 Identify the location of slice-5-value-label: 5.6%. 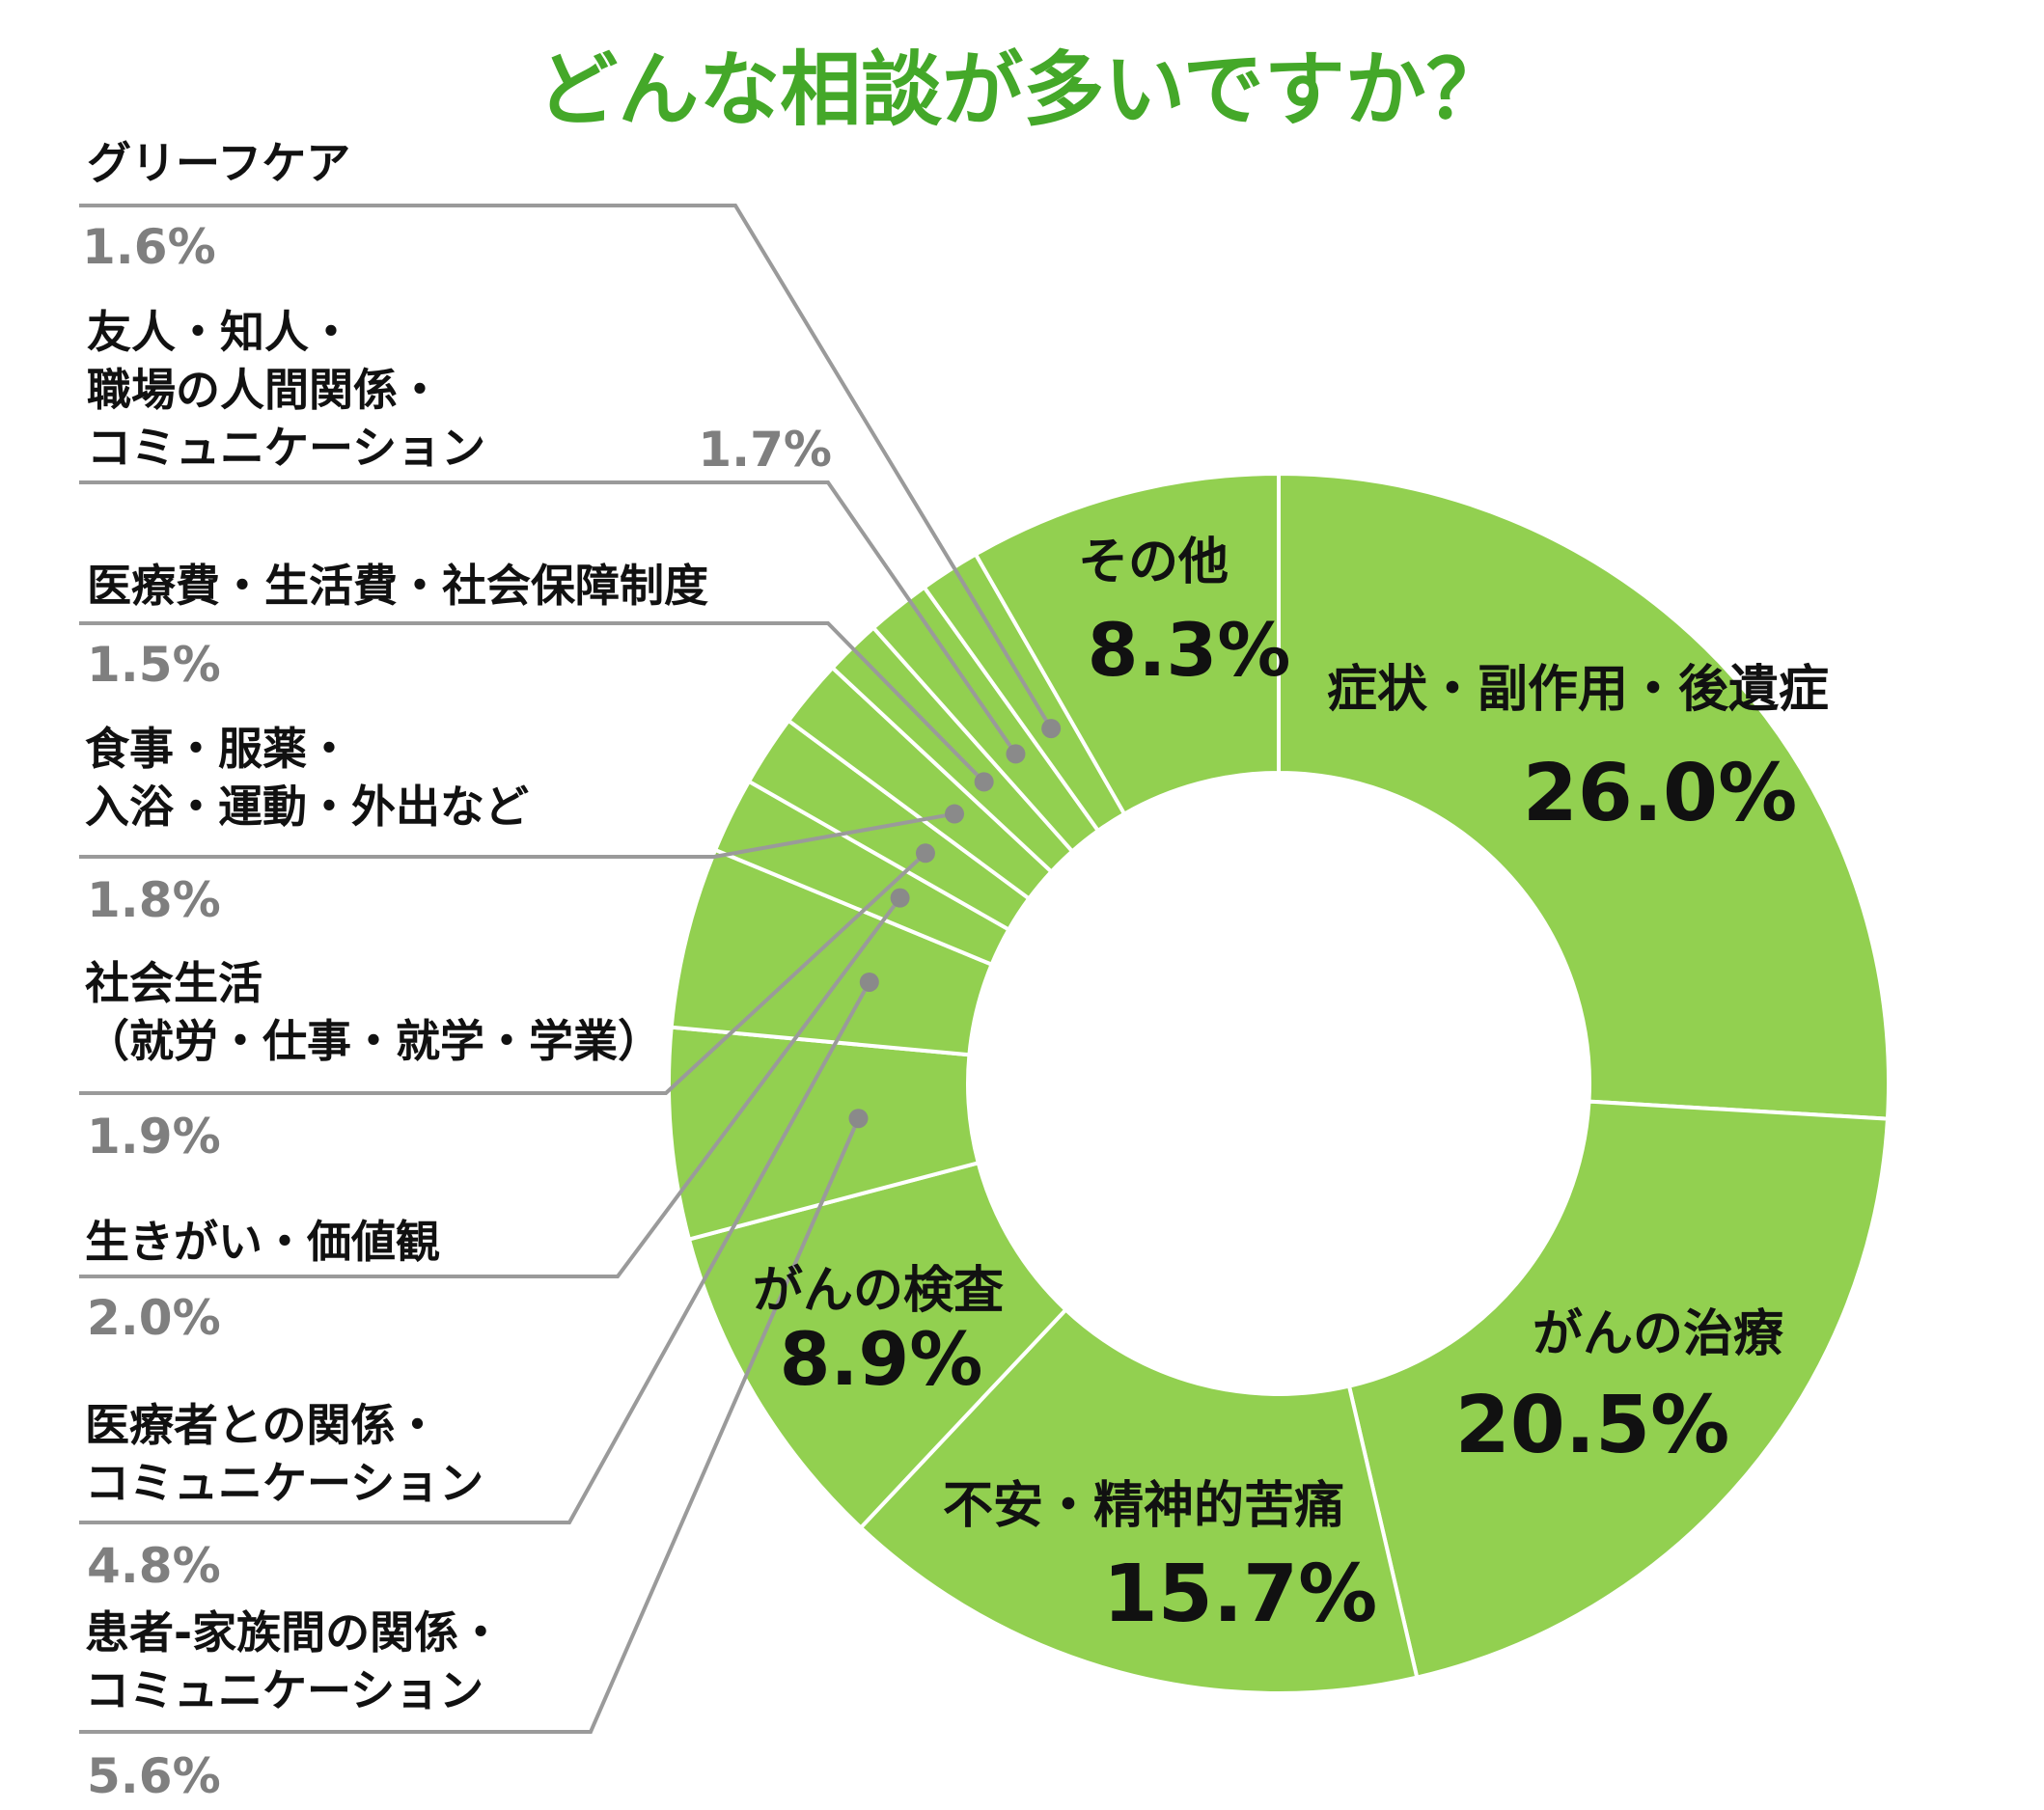
(154, 1776).